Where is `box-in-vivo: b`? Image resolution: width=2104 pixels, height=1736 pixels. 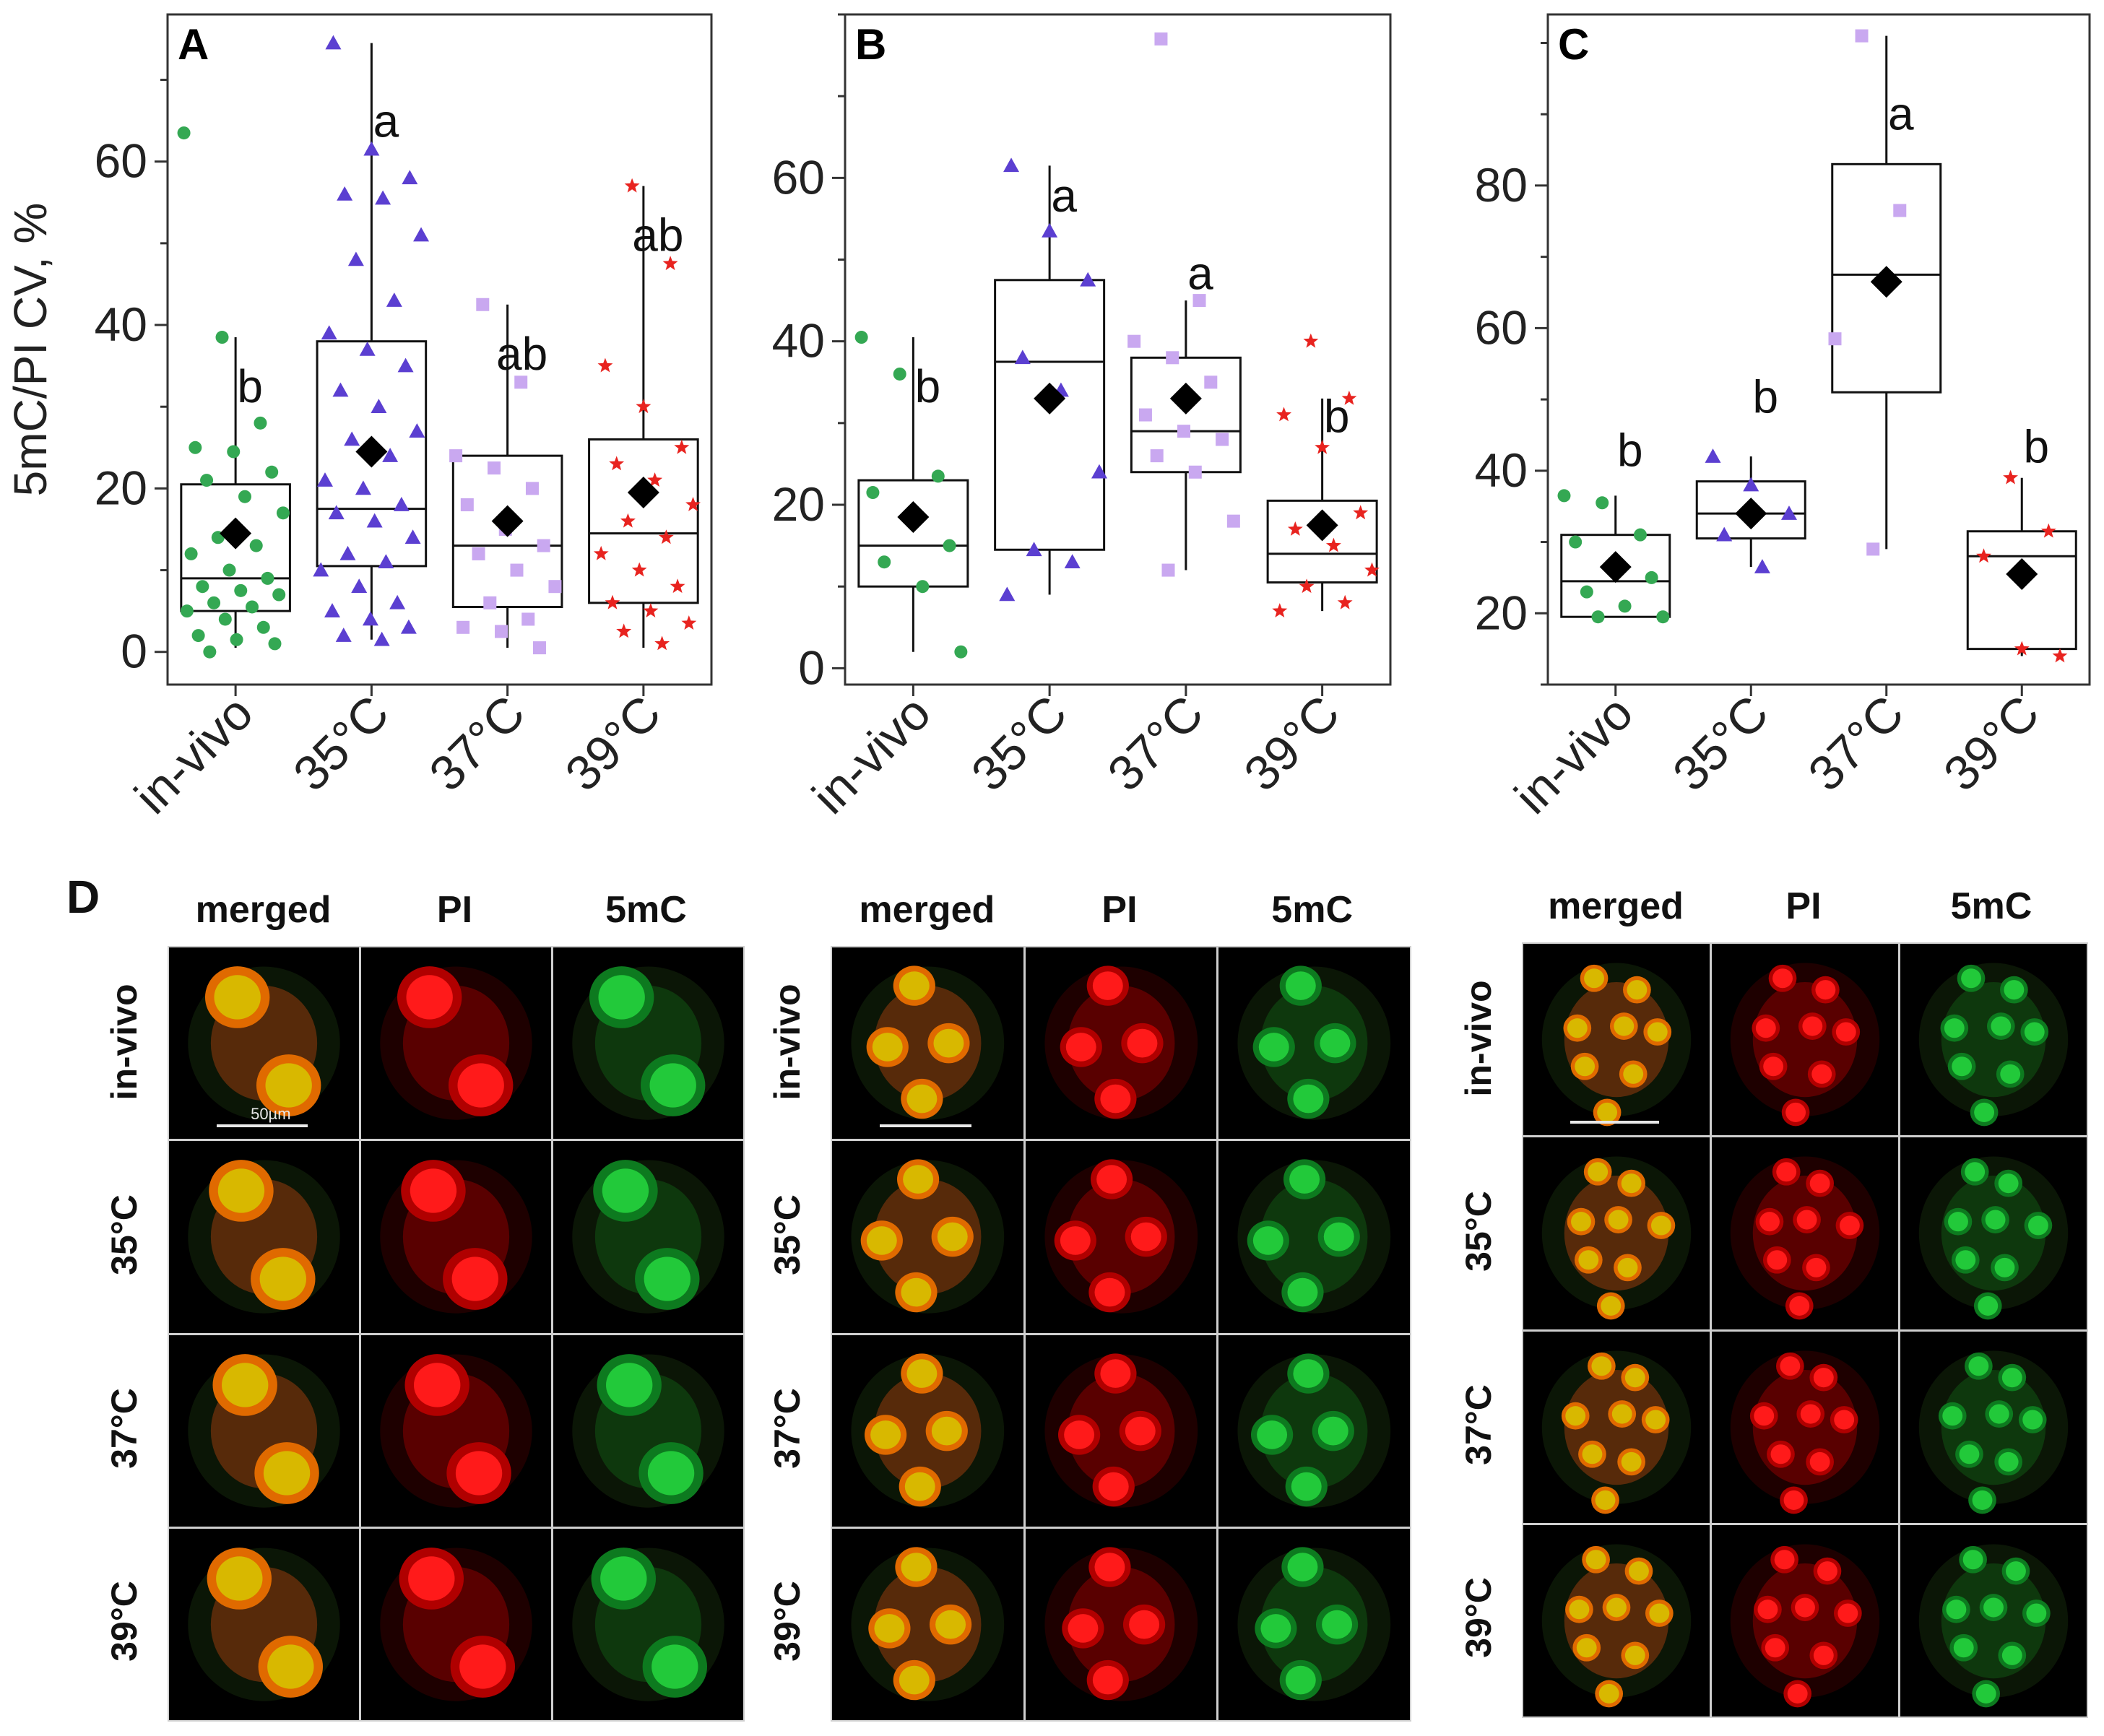
box-in-vivo: b is located at coordinates (1614, 524).